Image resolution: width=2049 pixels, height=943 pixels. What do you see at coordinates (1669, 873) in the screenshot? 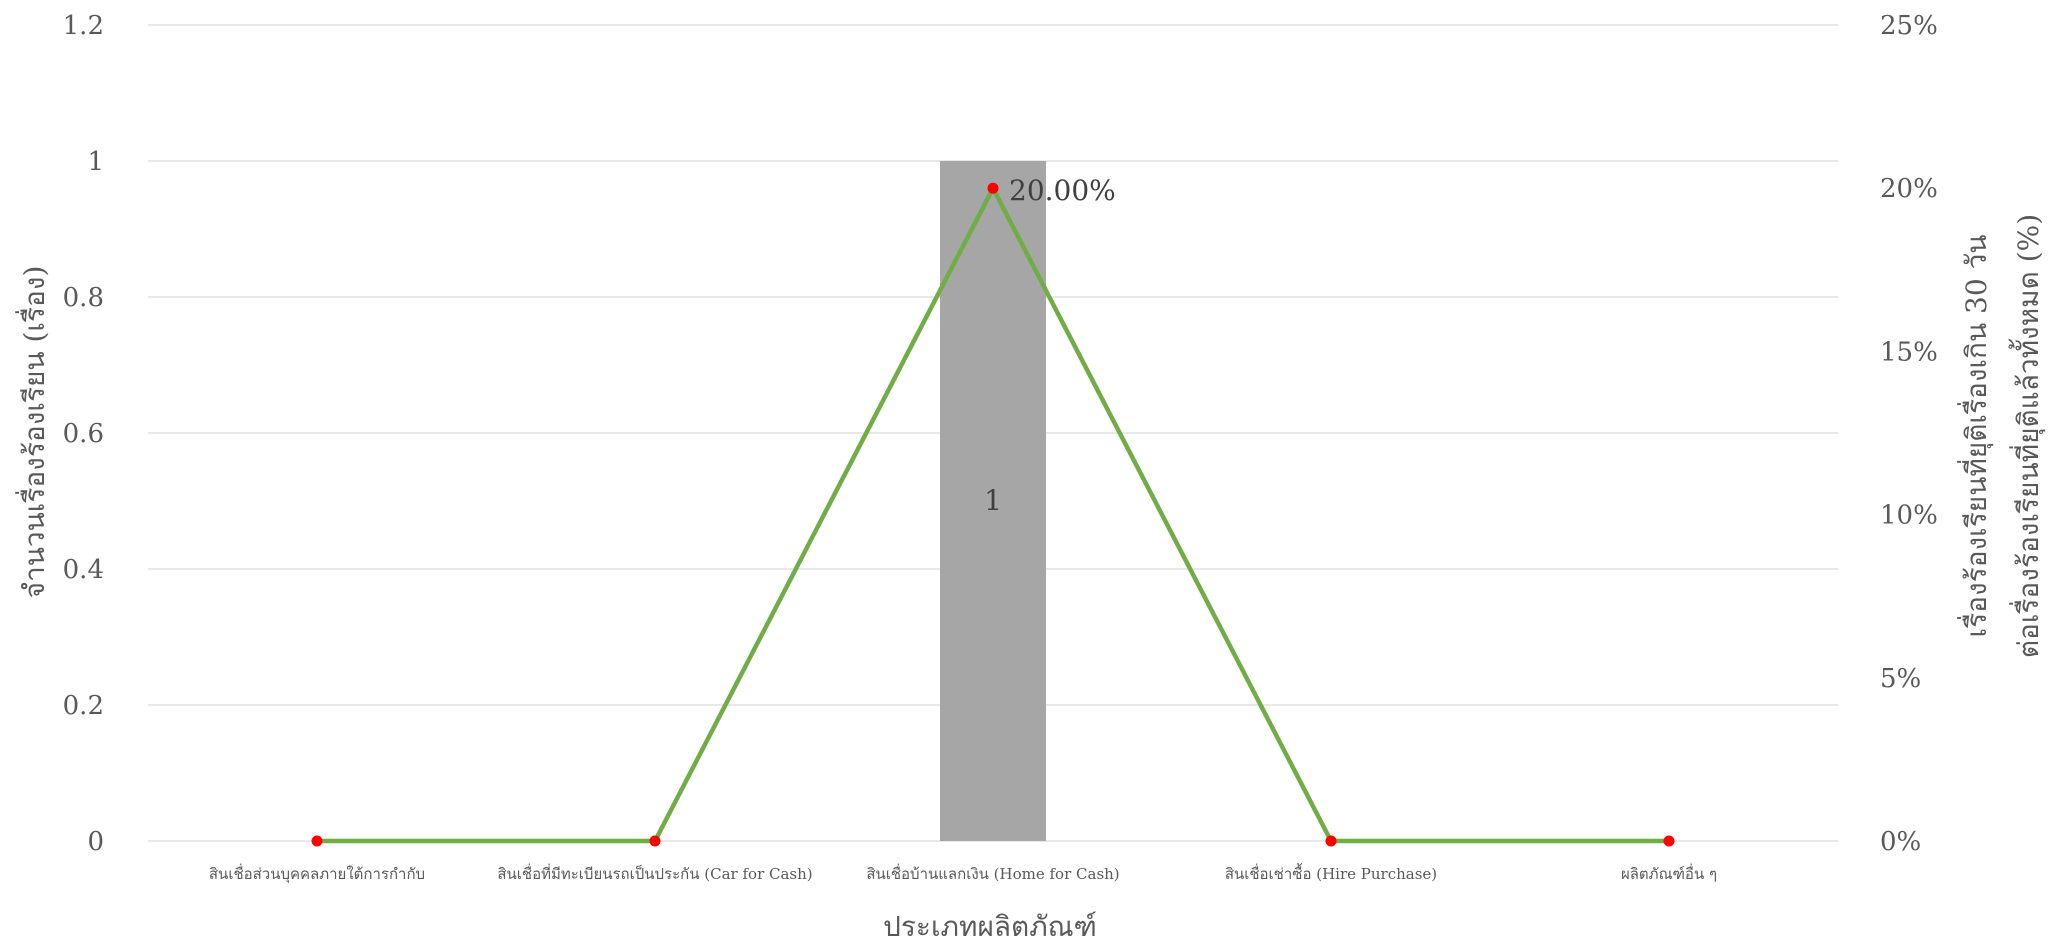
I see `category-label: ผลิตภัณฑ์อื่น ๆ` at bounding box center [1669, 873].